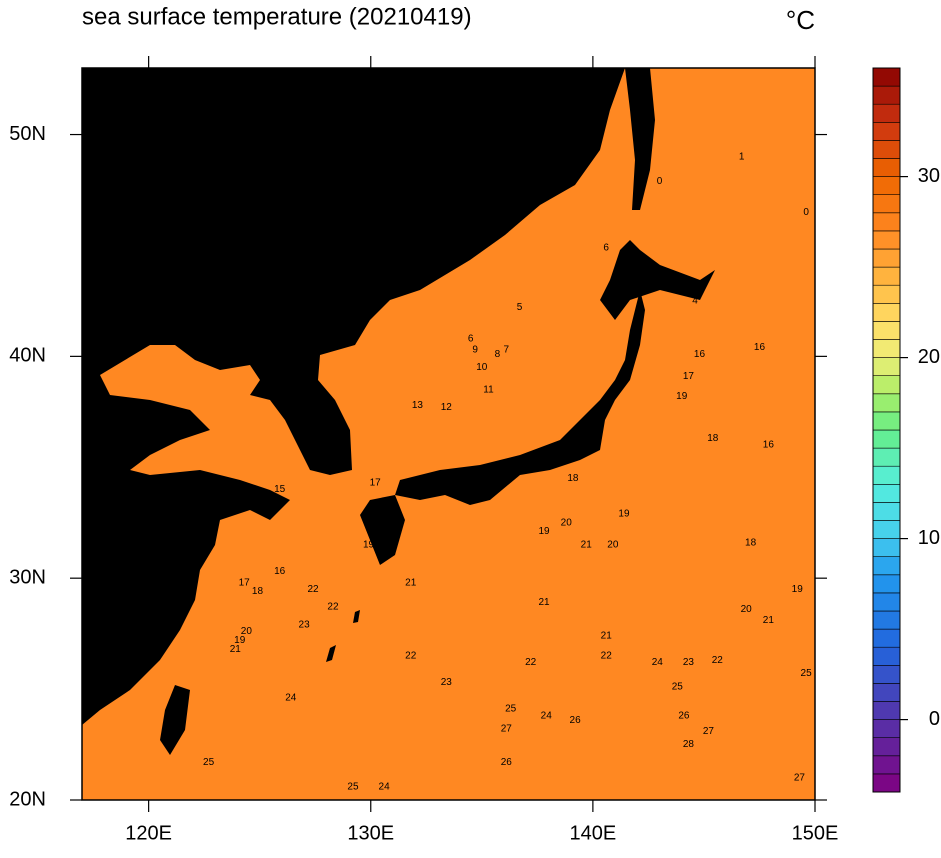  Describe the element at coordinates (593, 833) in the screenshot. I see `x-tick-label: 140E` at that location.